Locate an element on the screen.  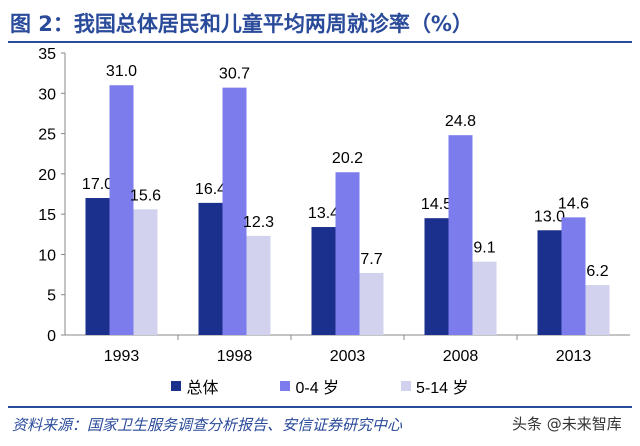
legend-item: 总体 is located at coordinates (194, 386).